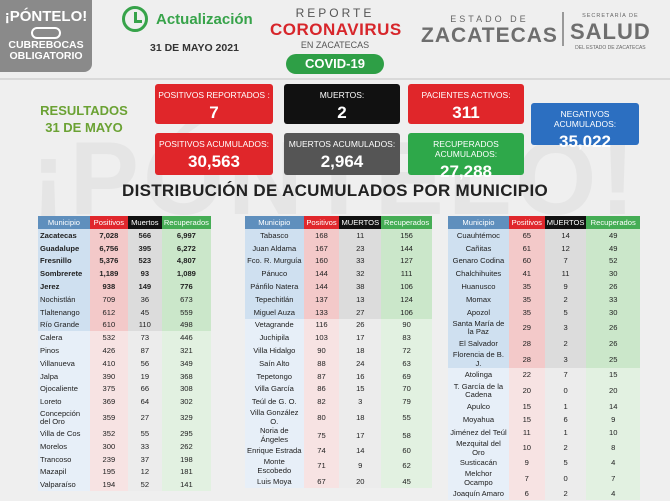 The height and width of the screenshot is (501, 670). Describe the element at coordinates (144, 325) in the screenshot. I see `muertos-cell: 110` at that location.